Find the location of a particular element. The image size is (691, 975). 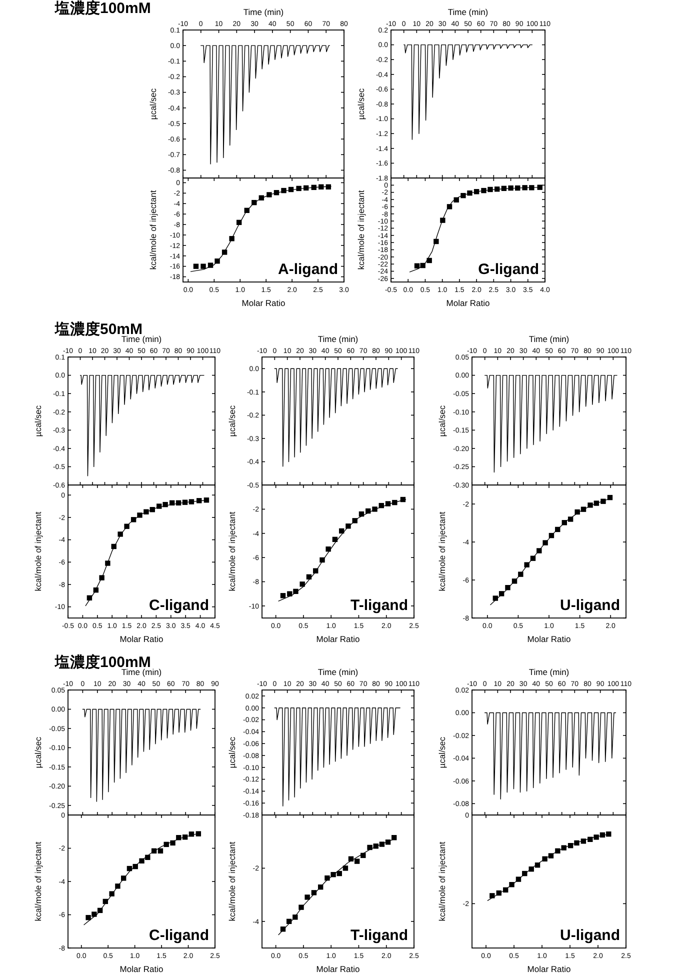

annotation: G-ligand is located at coordinates (508, 269).